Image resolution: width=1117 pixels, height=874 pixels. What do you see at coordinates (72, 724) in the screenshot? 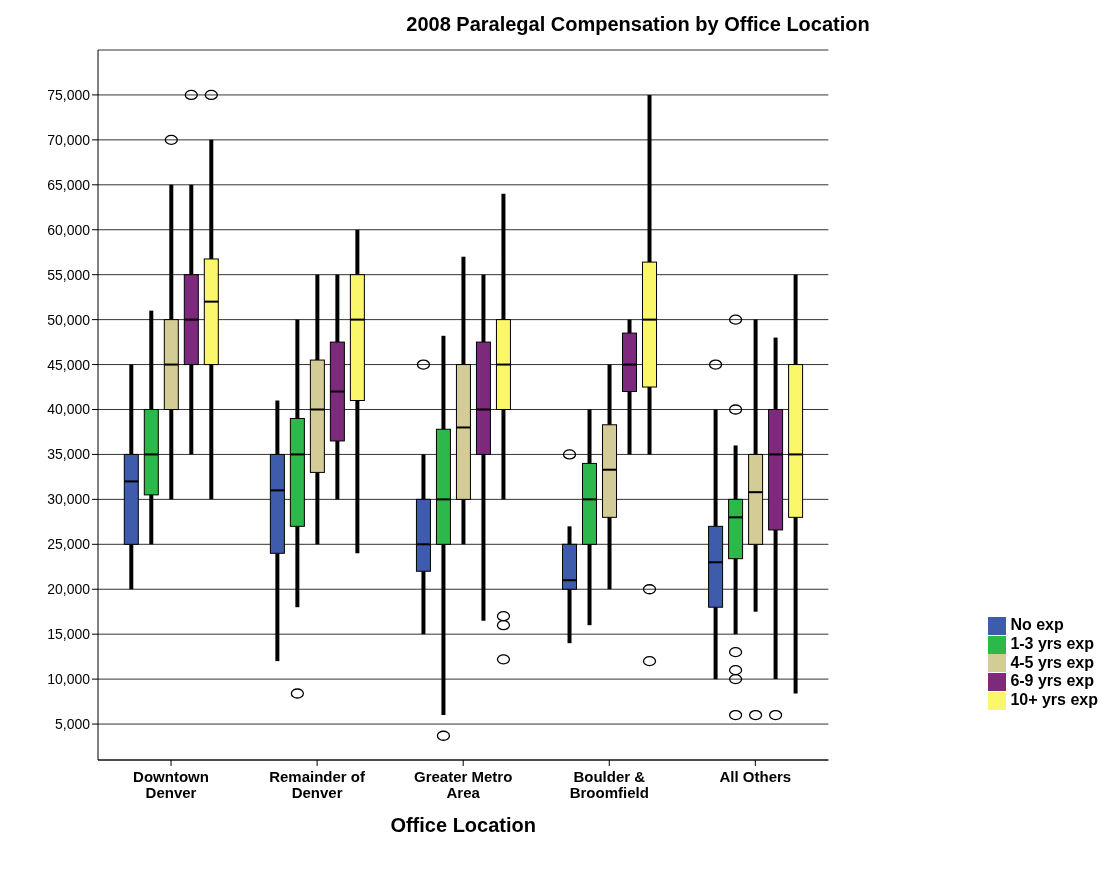
I see `y-tick-label: 5,000` at bounding box center [72, 724].